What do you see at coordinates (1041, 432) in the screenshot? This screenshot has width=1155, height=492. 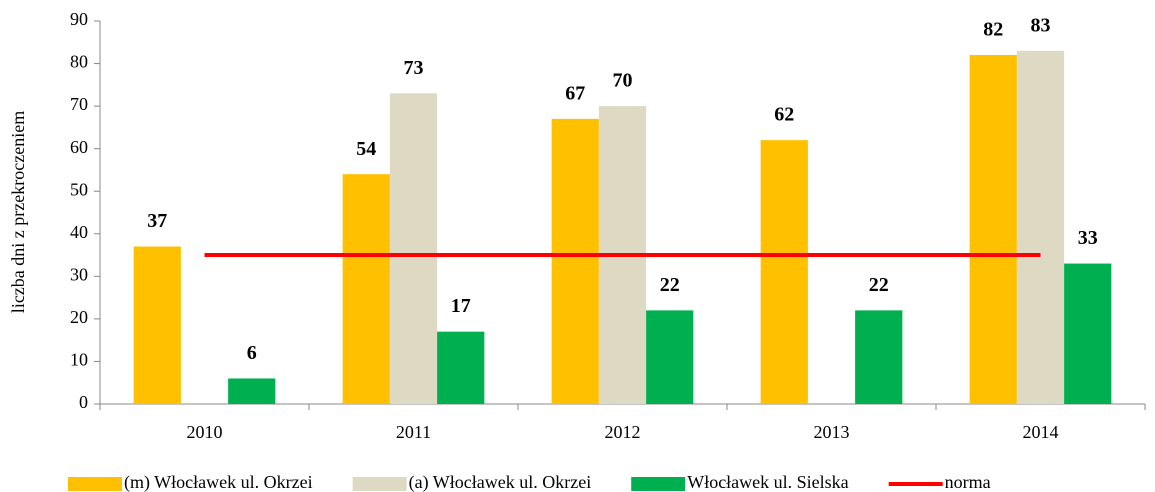 I see `x-tick-label: 2014` at bounding box center [1041, 432].